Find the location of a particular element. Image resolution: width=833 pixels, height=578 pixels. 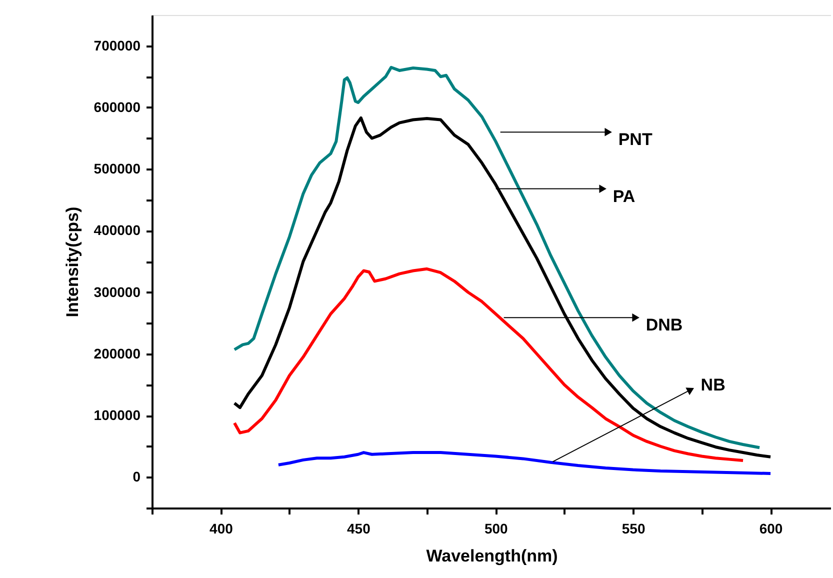

line-series is located at coordinates (524, 463).